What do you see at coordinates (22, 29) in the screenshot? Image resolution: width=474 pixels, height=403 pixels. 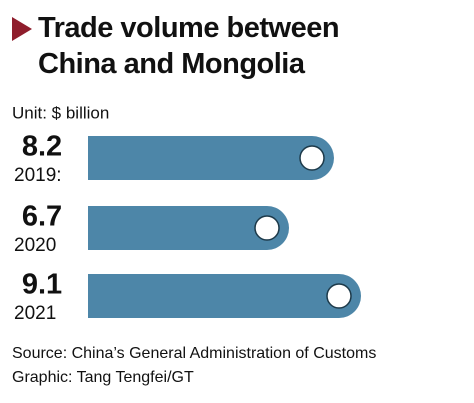 I see `title-marker` at bounding box center [22, 29].